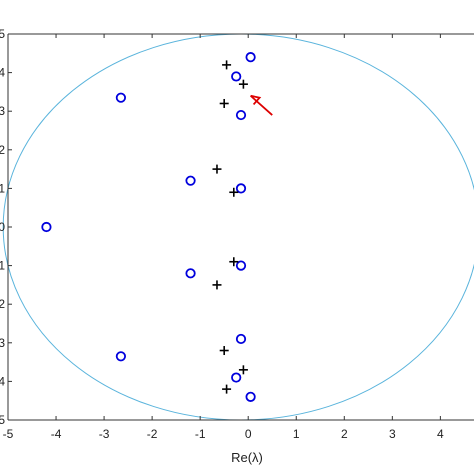  Describe the element at coordinates (248, 434) in the screenshot. I see `x-tick-label: 0` at that location.